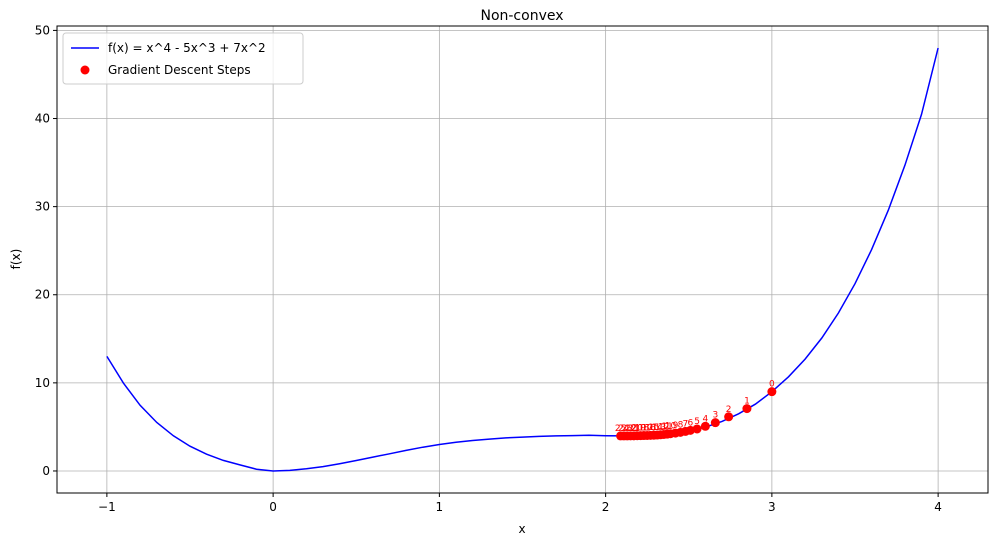  I want to click on step-index-label: 13, so click(660, 428).